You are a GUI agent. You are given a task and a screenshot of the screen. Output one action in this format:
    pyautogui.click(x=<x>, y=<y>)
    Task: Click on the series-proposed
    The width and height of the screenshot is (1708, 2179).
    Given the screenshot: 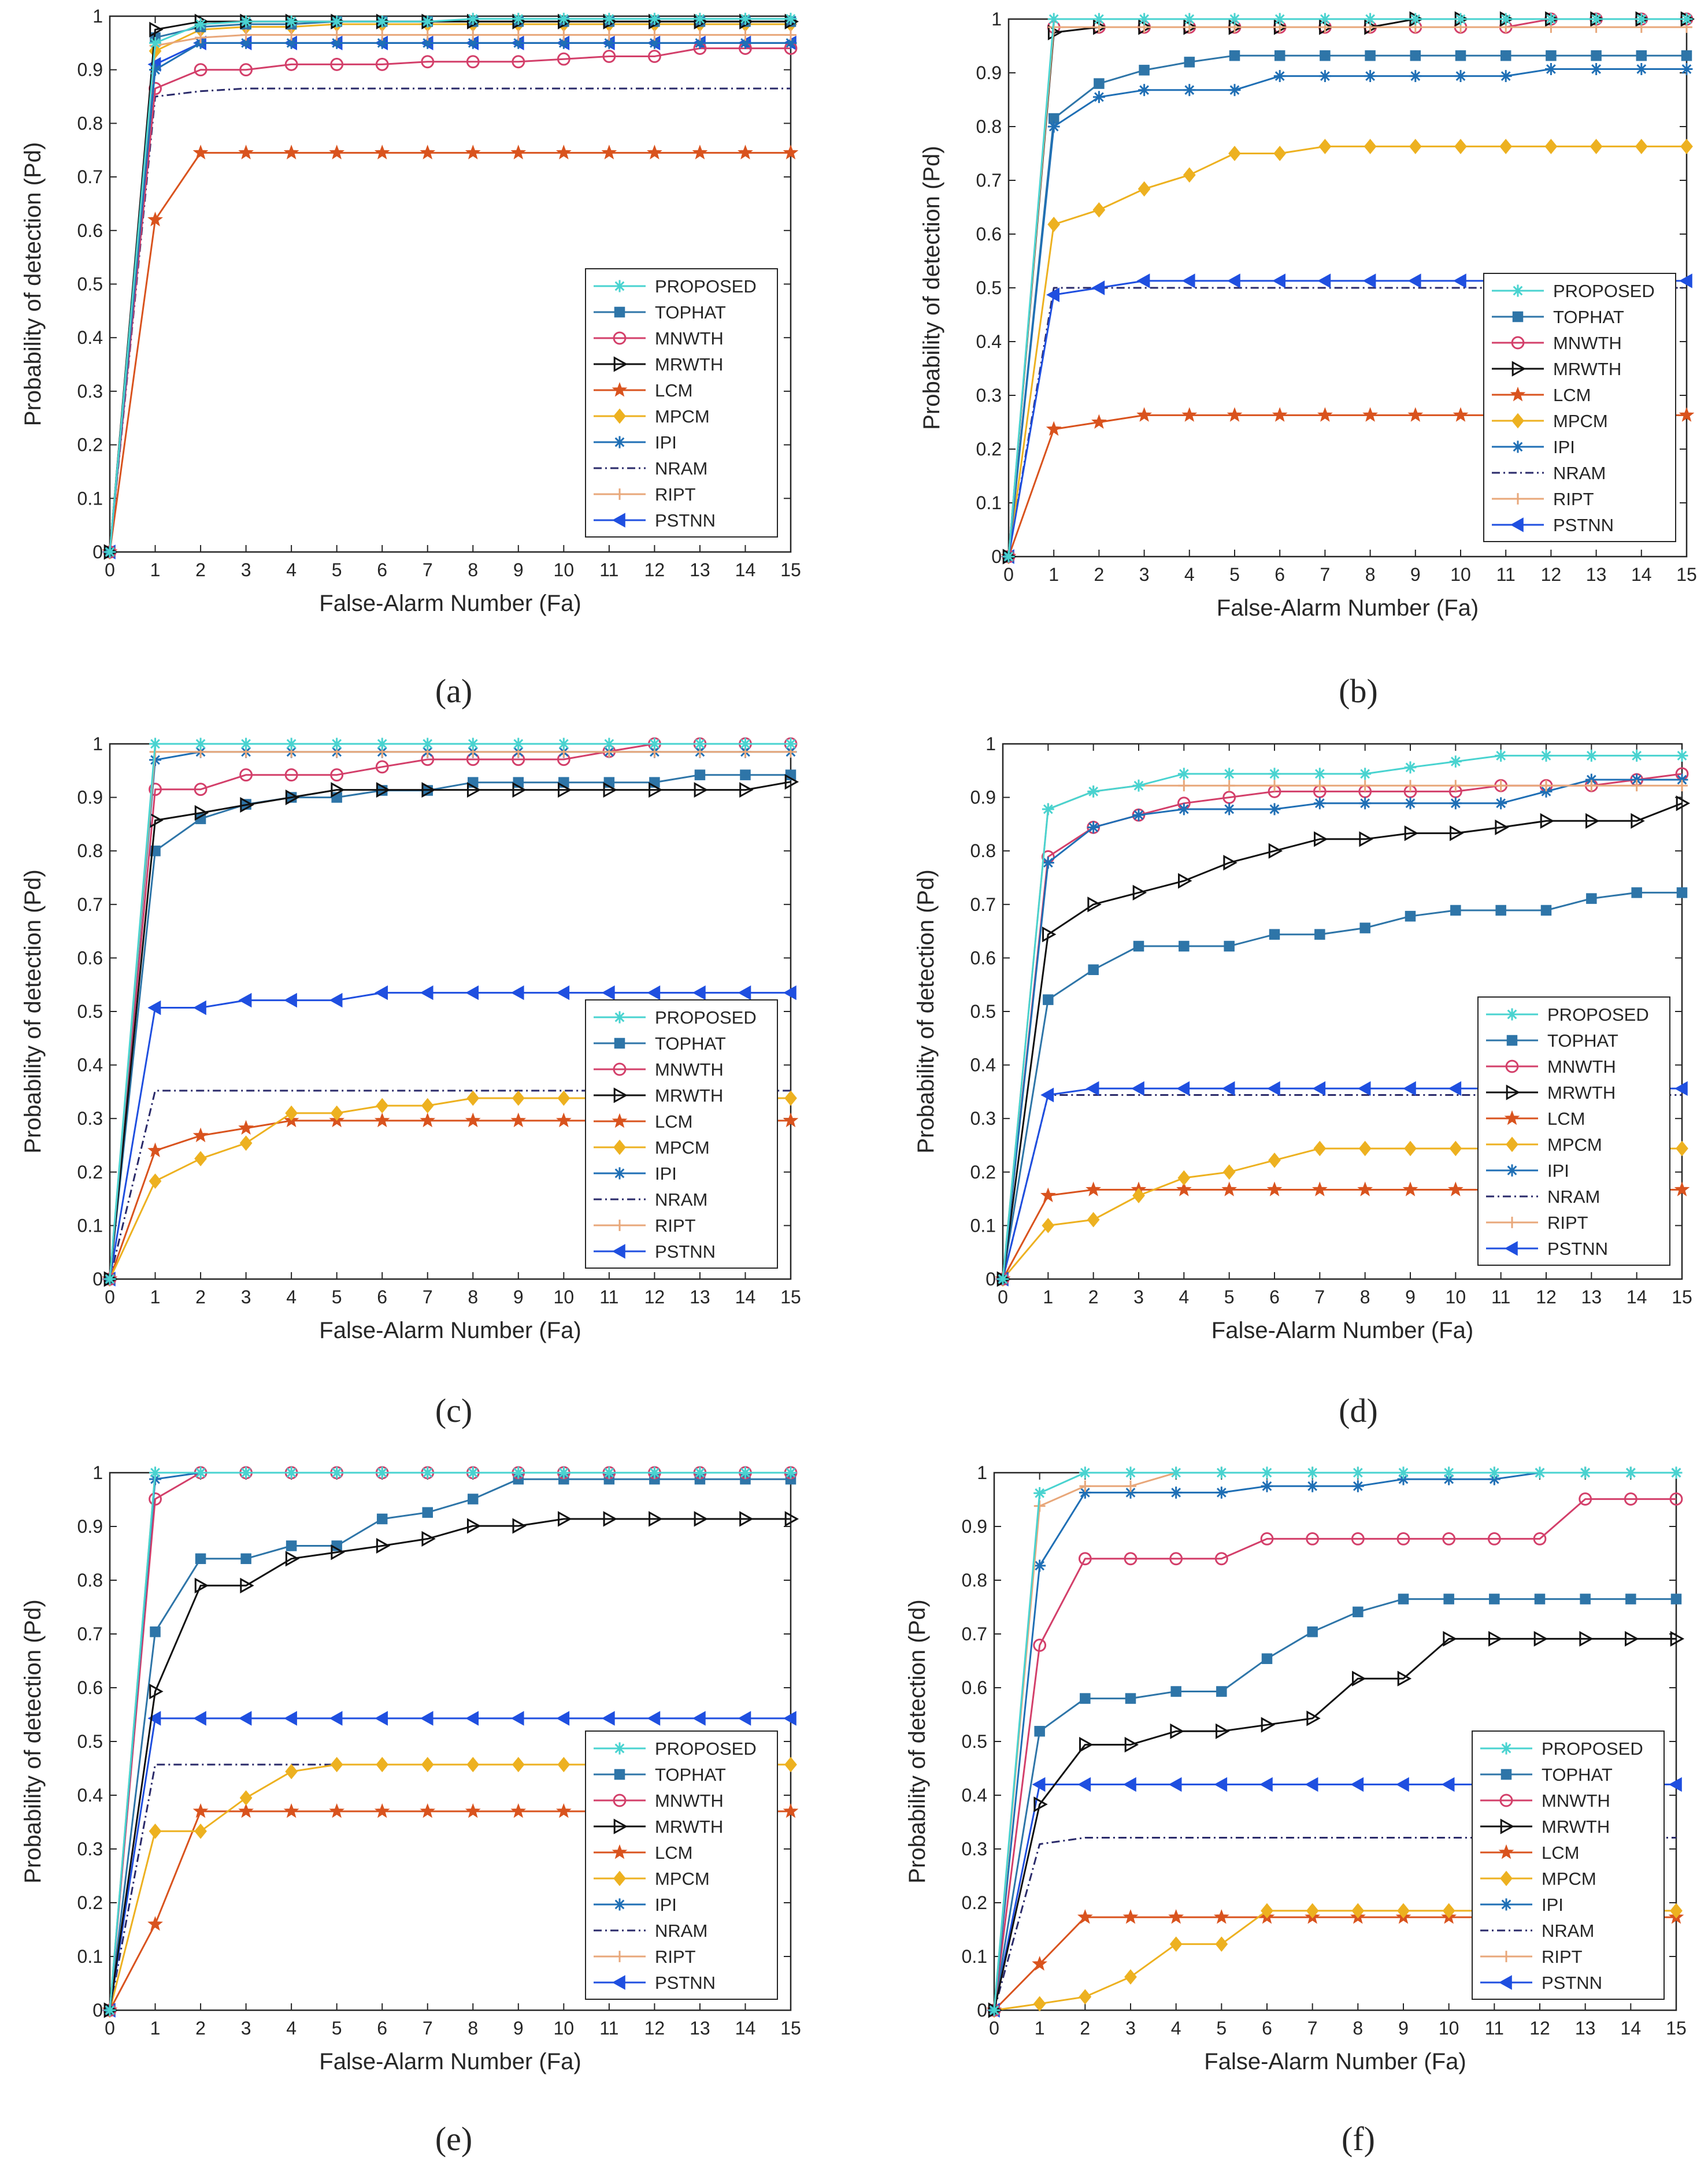 What is the action you would take?
    pyautogui.click(x=1347, y=288)
    